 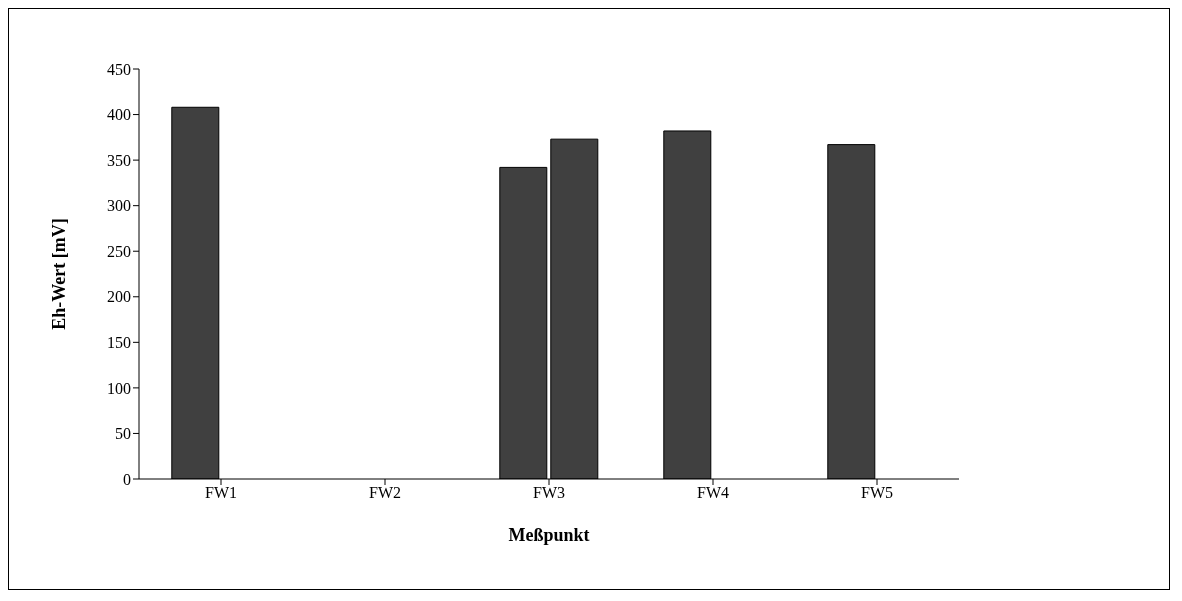 I want to click on y-tick-label: 300, so click(x=119, y=206).